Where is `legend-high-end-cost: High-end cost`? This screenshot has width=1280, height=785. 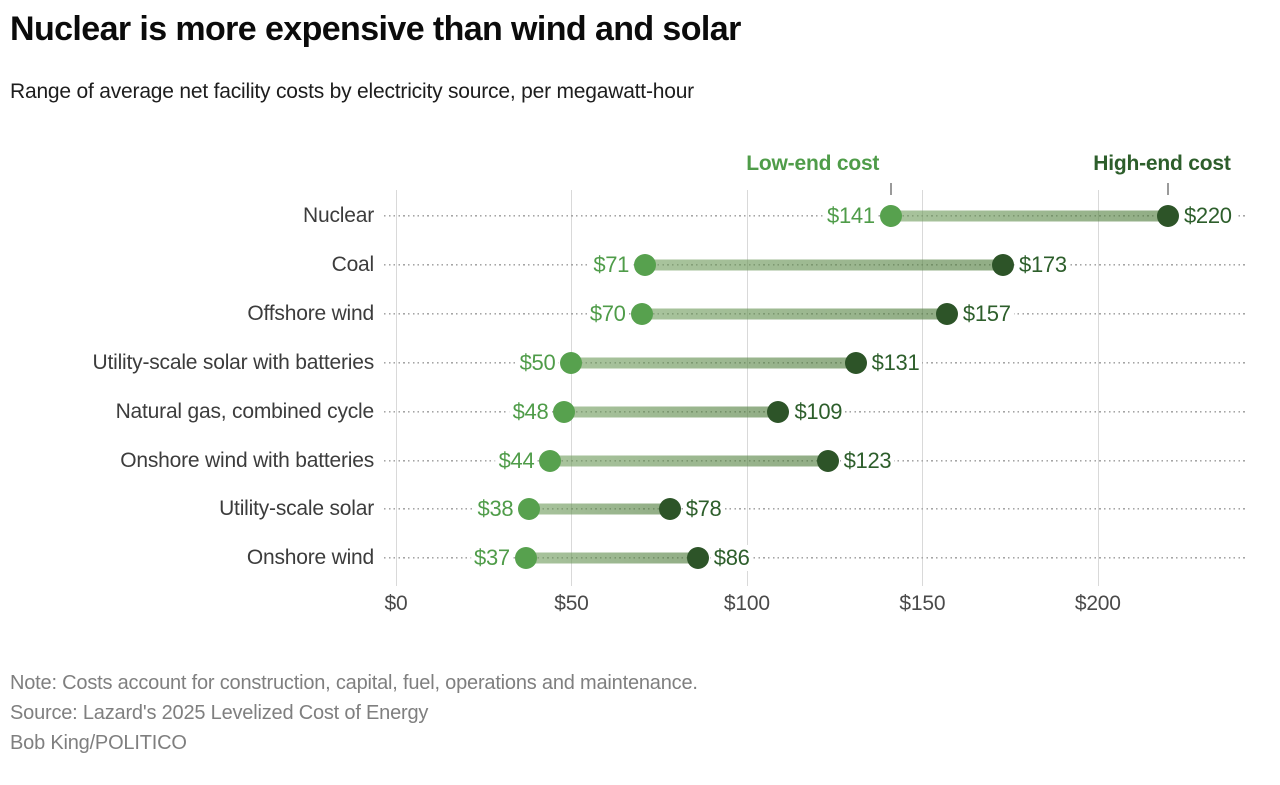
legend-high-end-cost: High-end cost is located at coordinates (1162, 163).